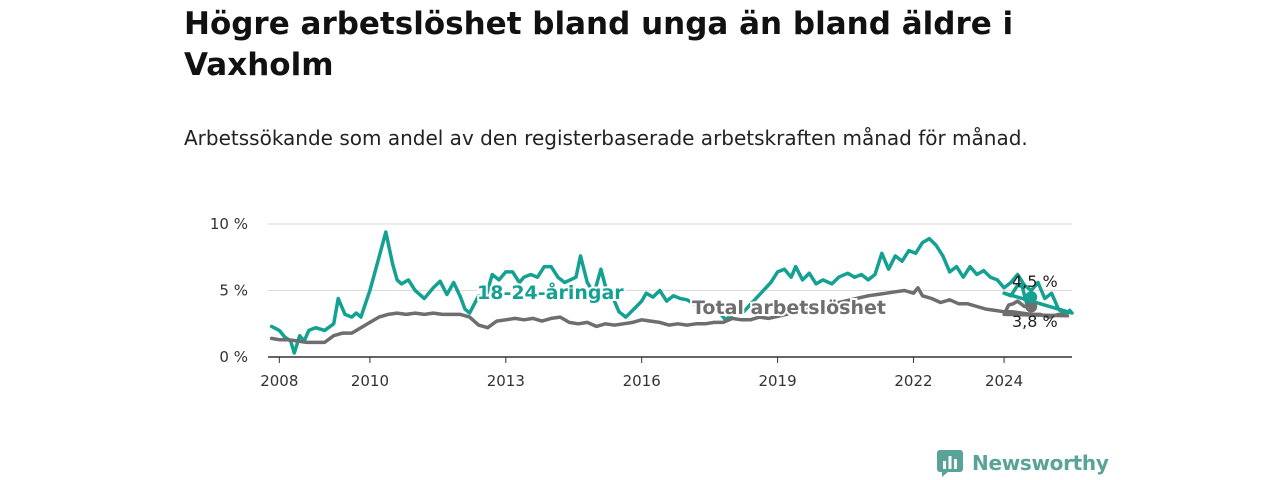 Image resolution: width=1280 pixels, height=480 pixels. What do you see at coordinates (229, 224) in the screenshot?
I see `y-tick-label: 10 %` at bounding box center [229, 224].